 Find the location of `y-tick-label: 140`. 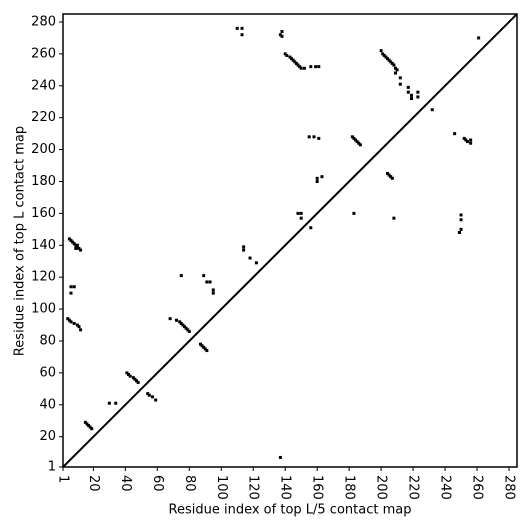

y-tick-label: 140 is located at coordinates (43, 245).